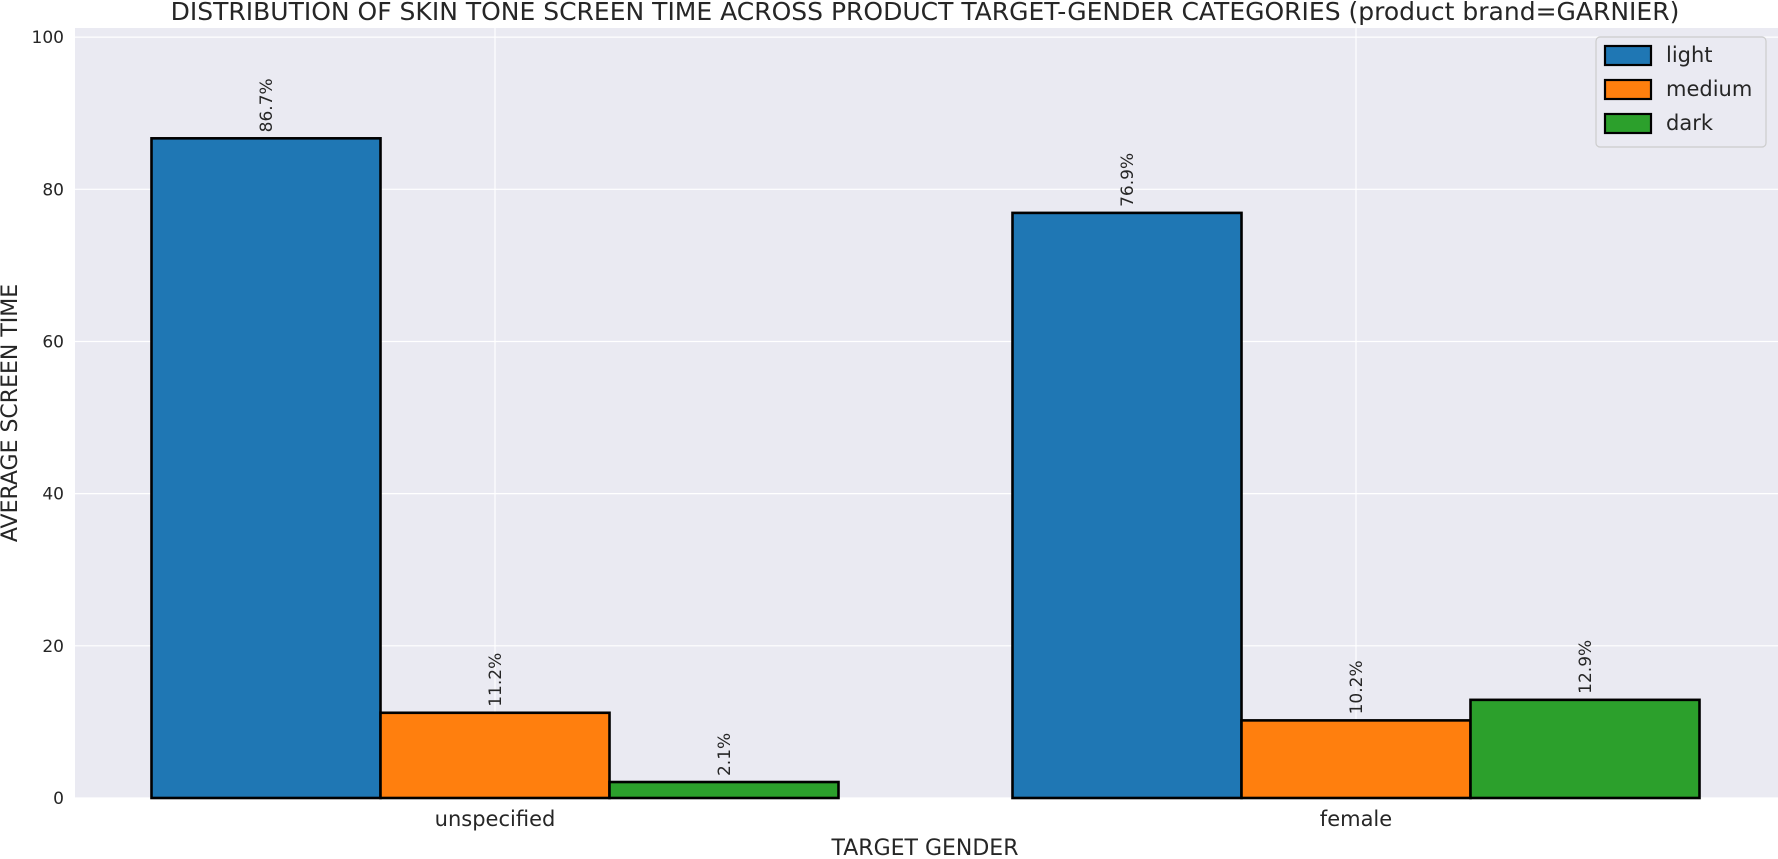 Image resolution: width=1778 pixels, height=859 pixels. I want to click on legend-swatch-medium, so click(1628, 89).